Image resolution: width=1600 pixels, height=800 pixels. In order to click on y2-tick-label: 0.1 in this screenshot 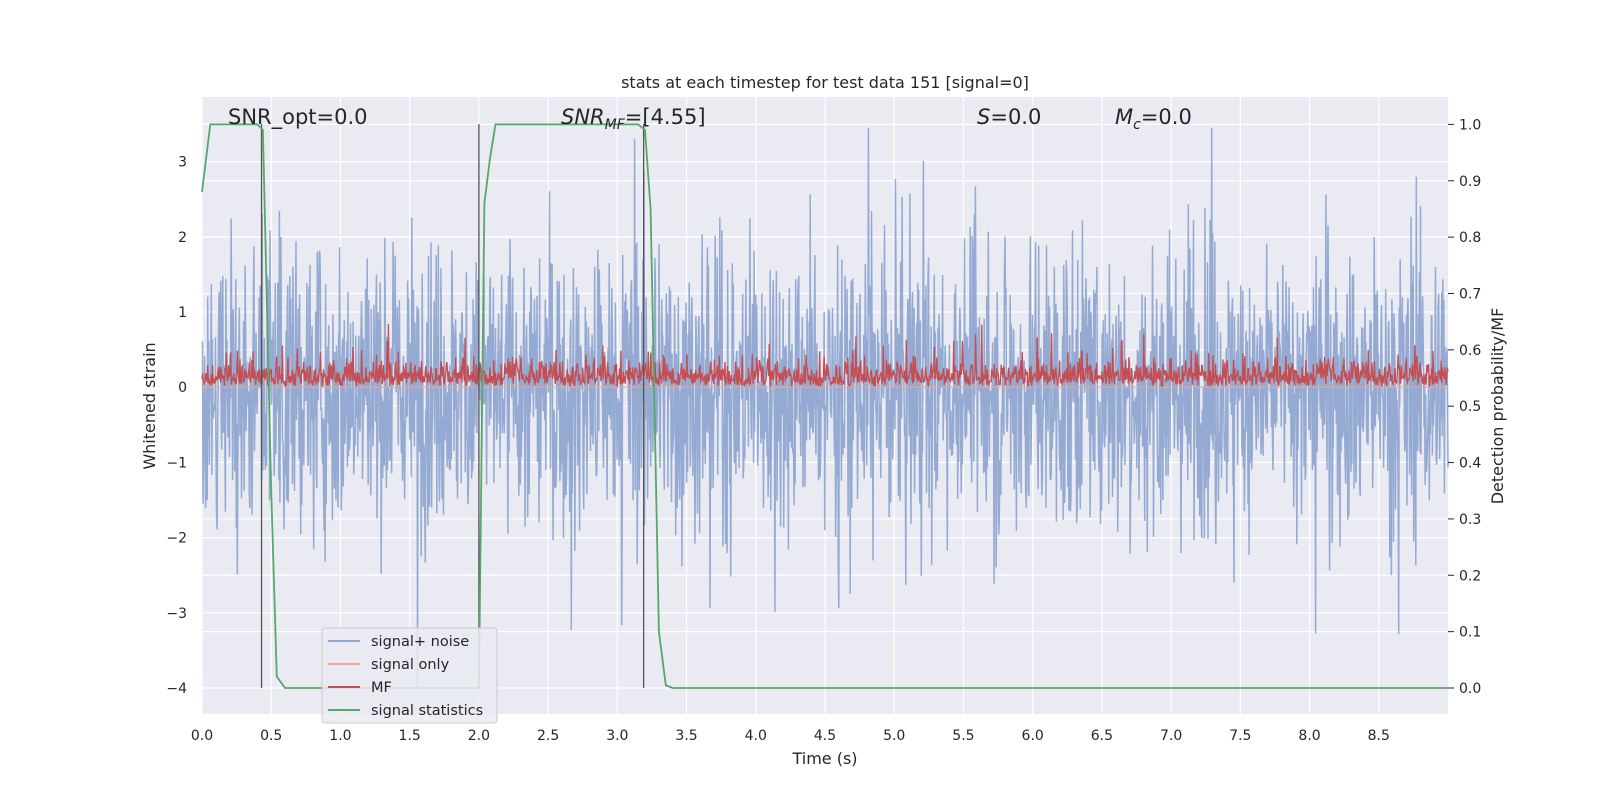, I will do `click(1470, 633)`.